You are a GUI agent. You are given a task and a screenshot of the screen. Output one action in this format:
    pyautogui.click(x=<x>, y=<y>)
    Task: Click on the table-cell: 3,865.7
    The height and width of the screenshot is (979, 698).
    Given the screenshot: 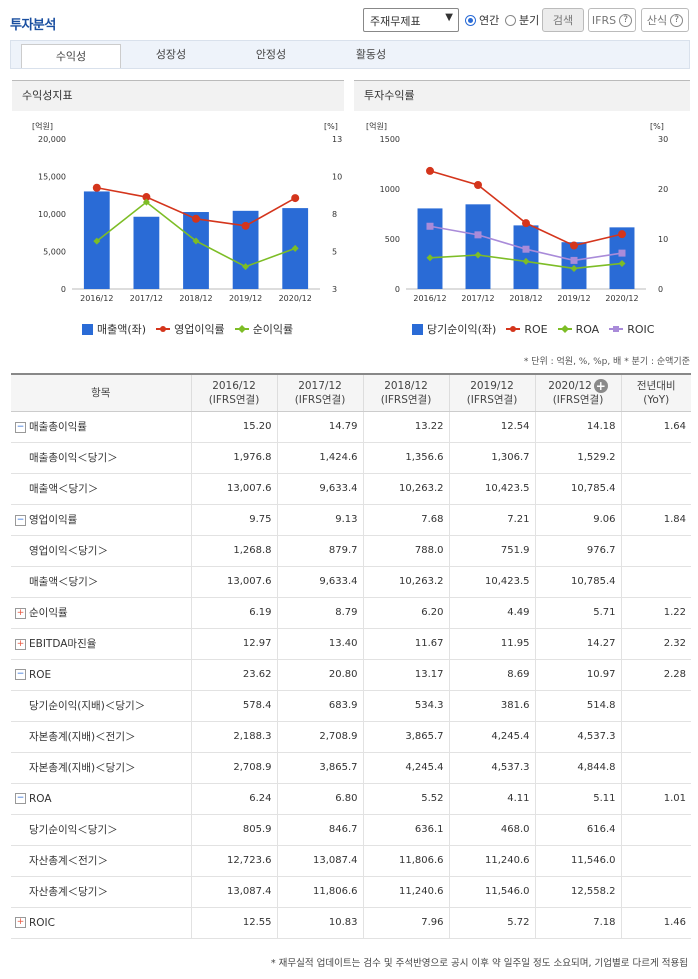 What is the action you would take?
    pyautogui.click(x=406, y=737)
    